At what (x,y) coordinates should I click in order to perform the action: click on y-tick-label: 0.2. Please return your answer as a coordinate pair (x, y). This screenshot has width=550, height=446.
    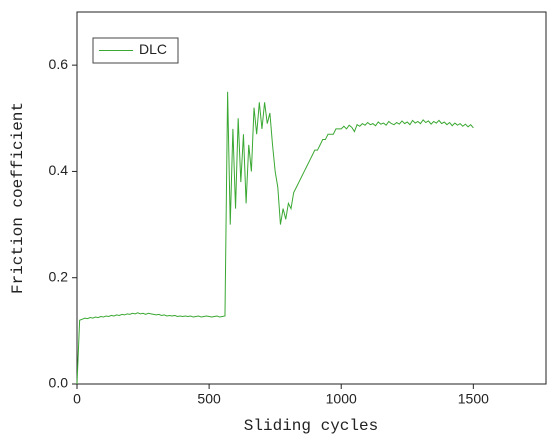
    Looking at the image, I should click on (59, 276).